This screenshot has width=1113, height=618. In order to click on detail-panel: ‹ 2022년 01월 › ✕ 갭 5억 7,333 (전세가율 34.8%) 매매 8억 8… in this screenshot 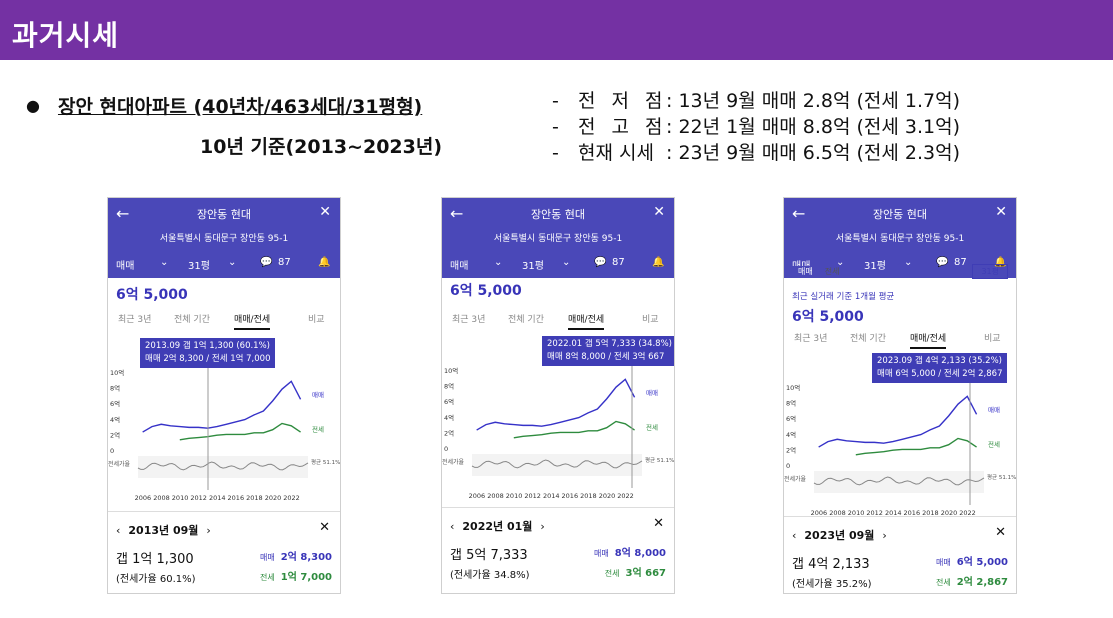, I will do `click(558, 550)`.